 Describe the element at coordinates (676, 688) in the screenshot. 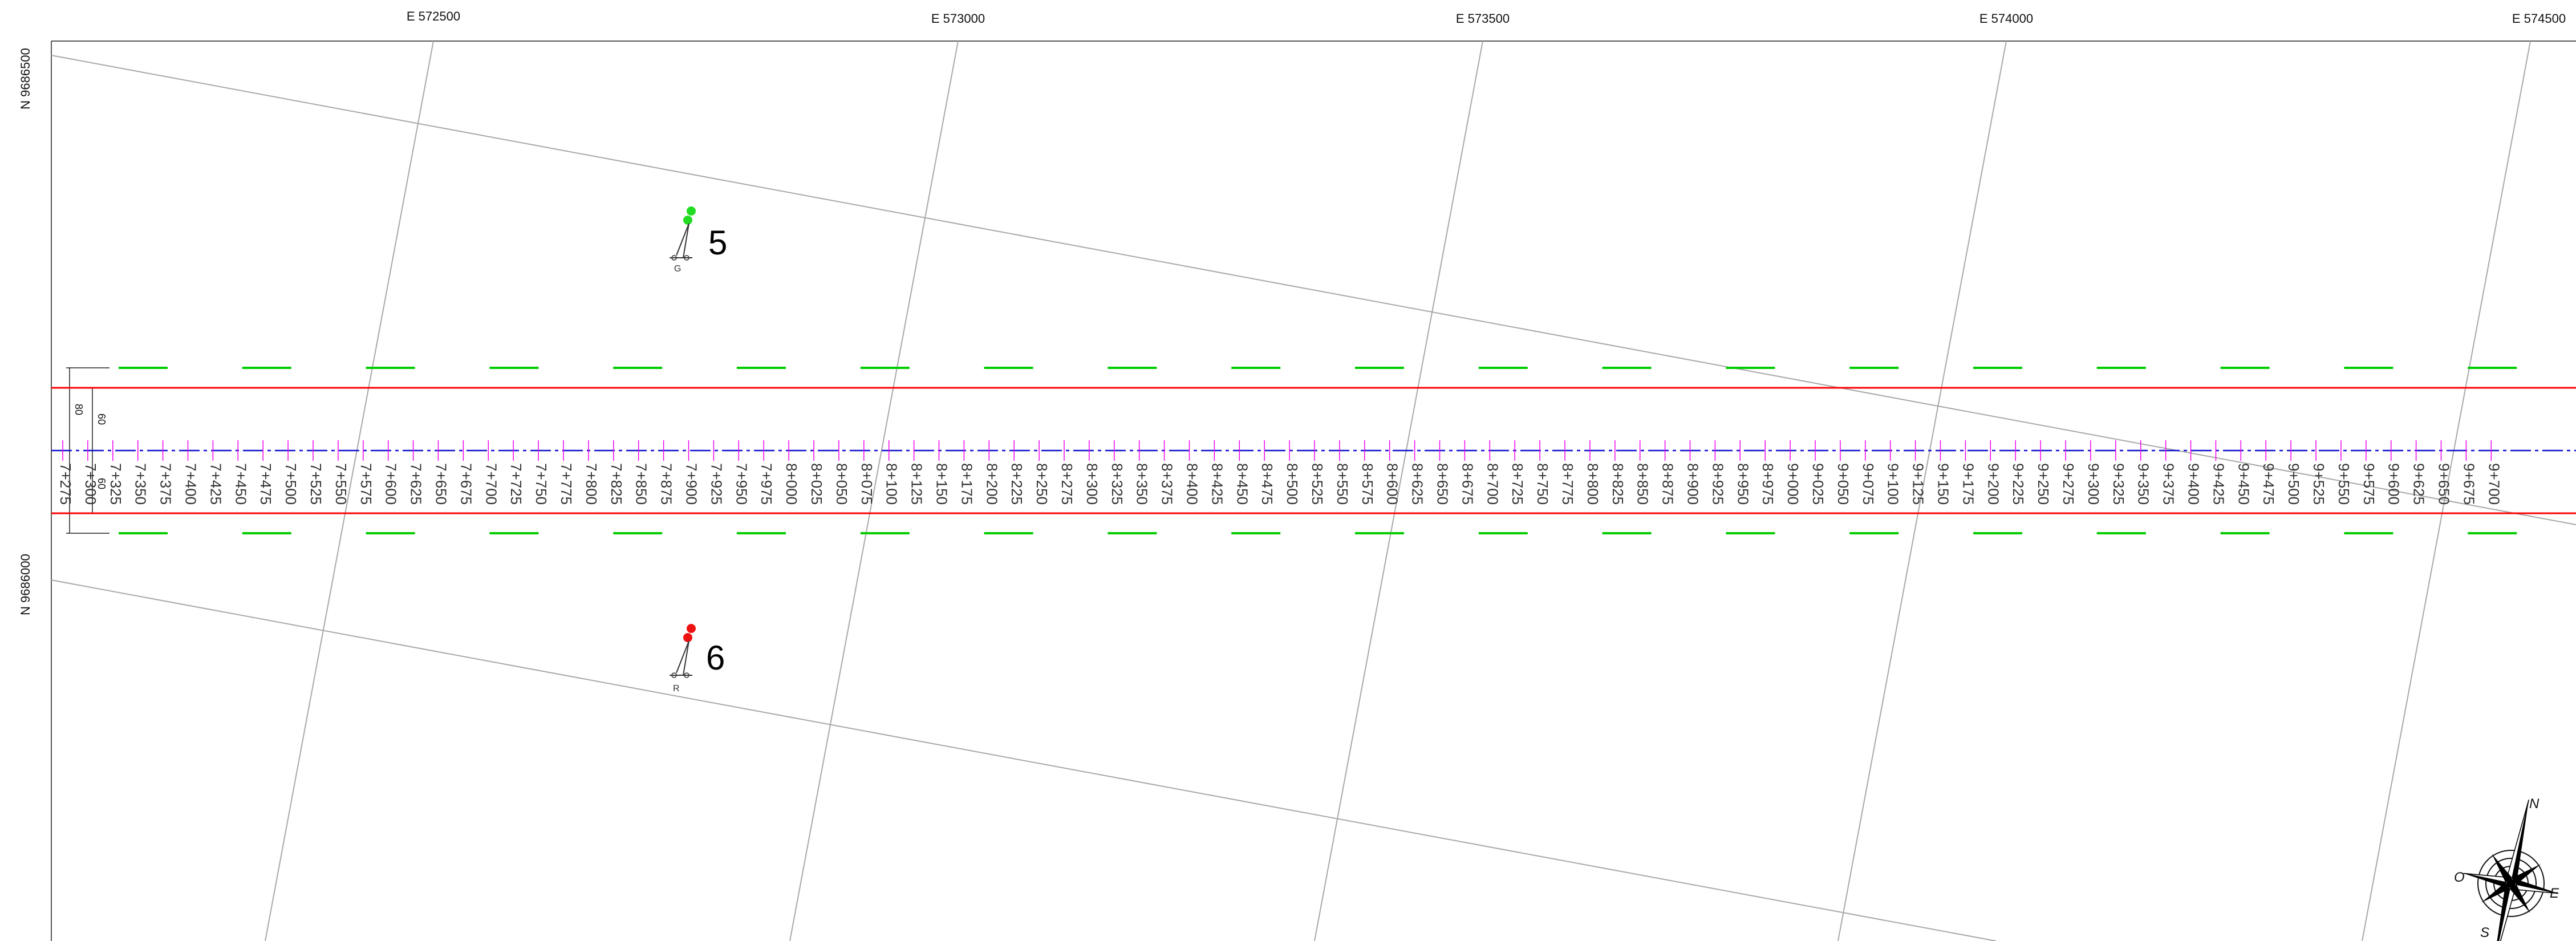

I see `signal-letter: R` at that location.